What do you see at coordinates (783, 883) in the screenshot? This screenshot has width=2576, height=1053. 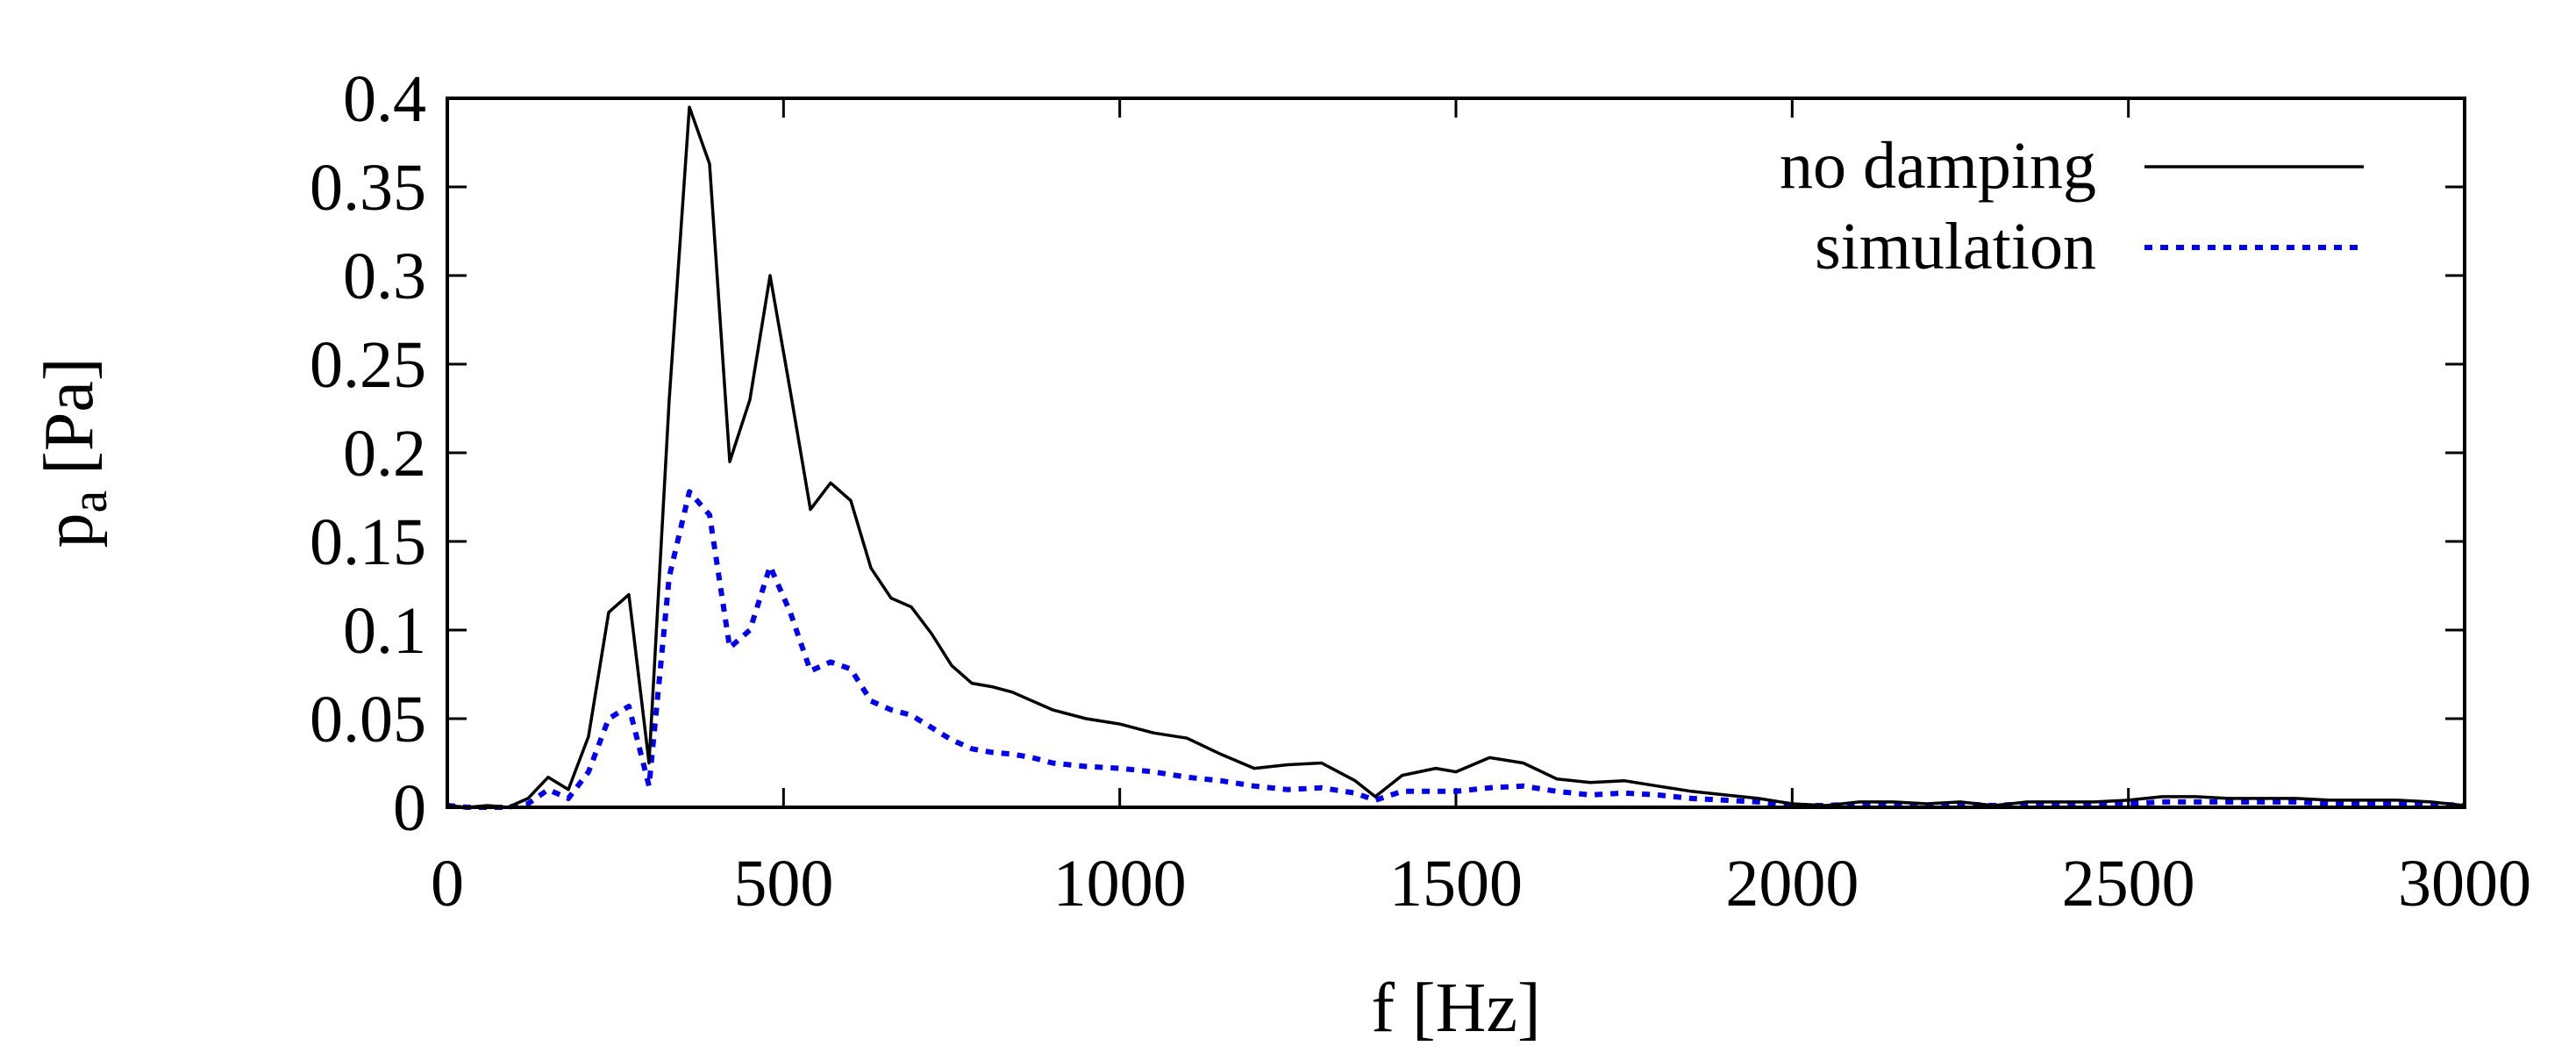 I see `x-tick-label: 500` at bounding box center [783, 883].